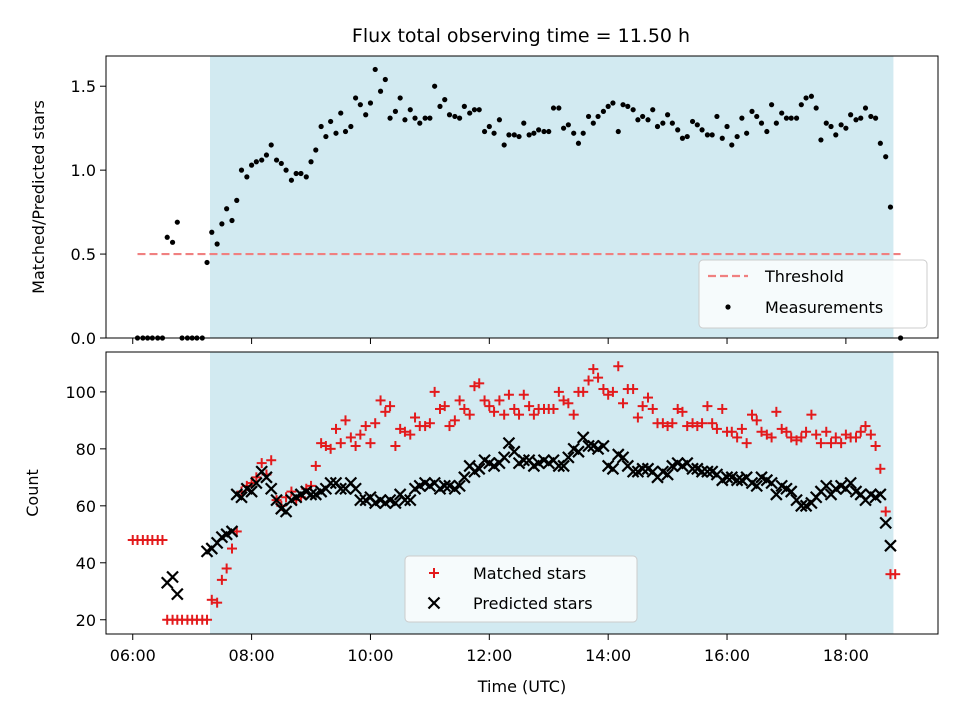 This screenshot has height=720, width=960. What do you see at coordinates (83, 338) in the screenshot?
I see `top-y-tick-label: 0.0` at bounding box center [83, 338].